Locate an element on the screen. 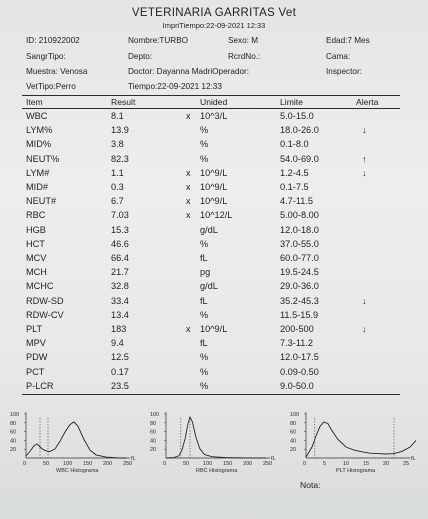 Image resolution: width=428 pixels, height=519 pixels. x-tick-label: 25 is located at coordinates (406, 464).